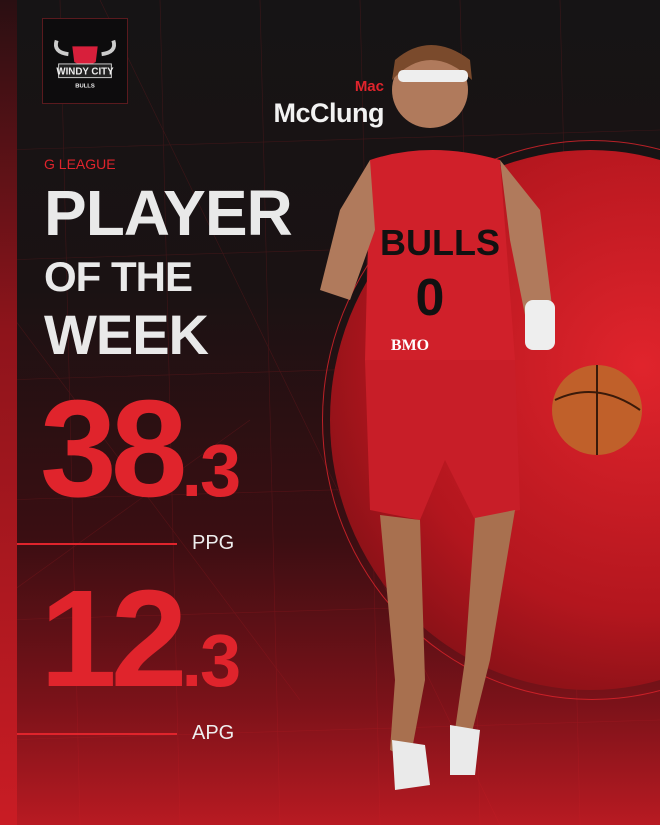 The height and width of the screenshot is (825, 660). What do you see at coordinates (118, 276) in the screenshot?
I see `title-line-2: OF THE` at bounding box center [118, 276].